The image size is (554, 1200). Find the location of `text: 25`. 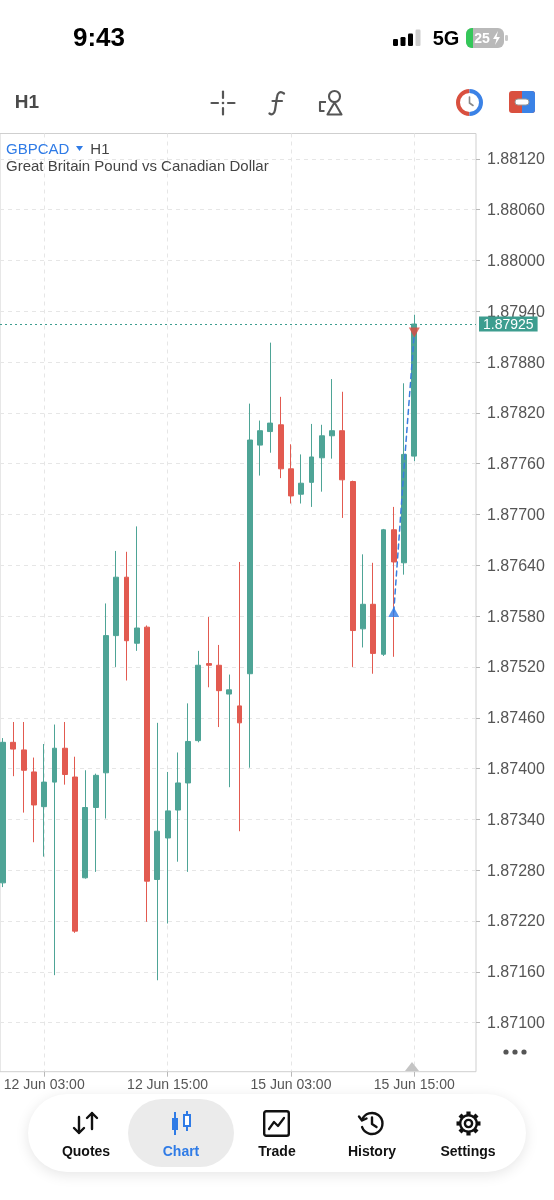

text: 25 is located at coordinates (482, 38).